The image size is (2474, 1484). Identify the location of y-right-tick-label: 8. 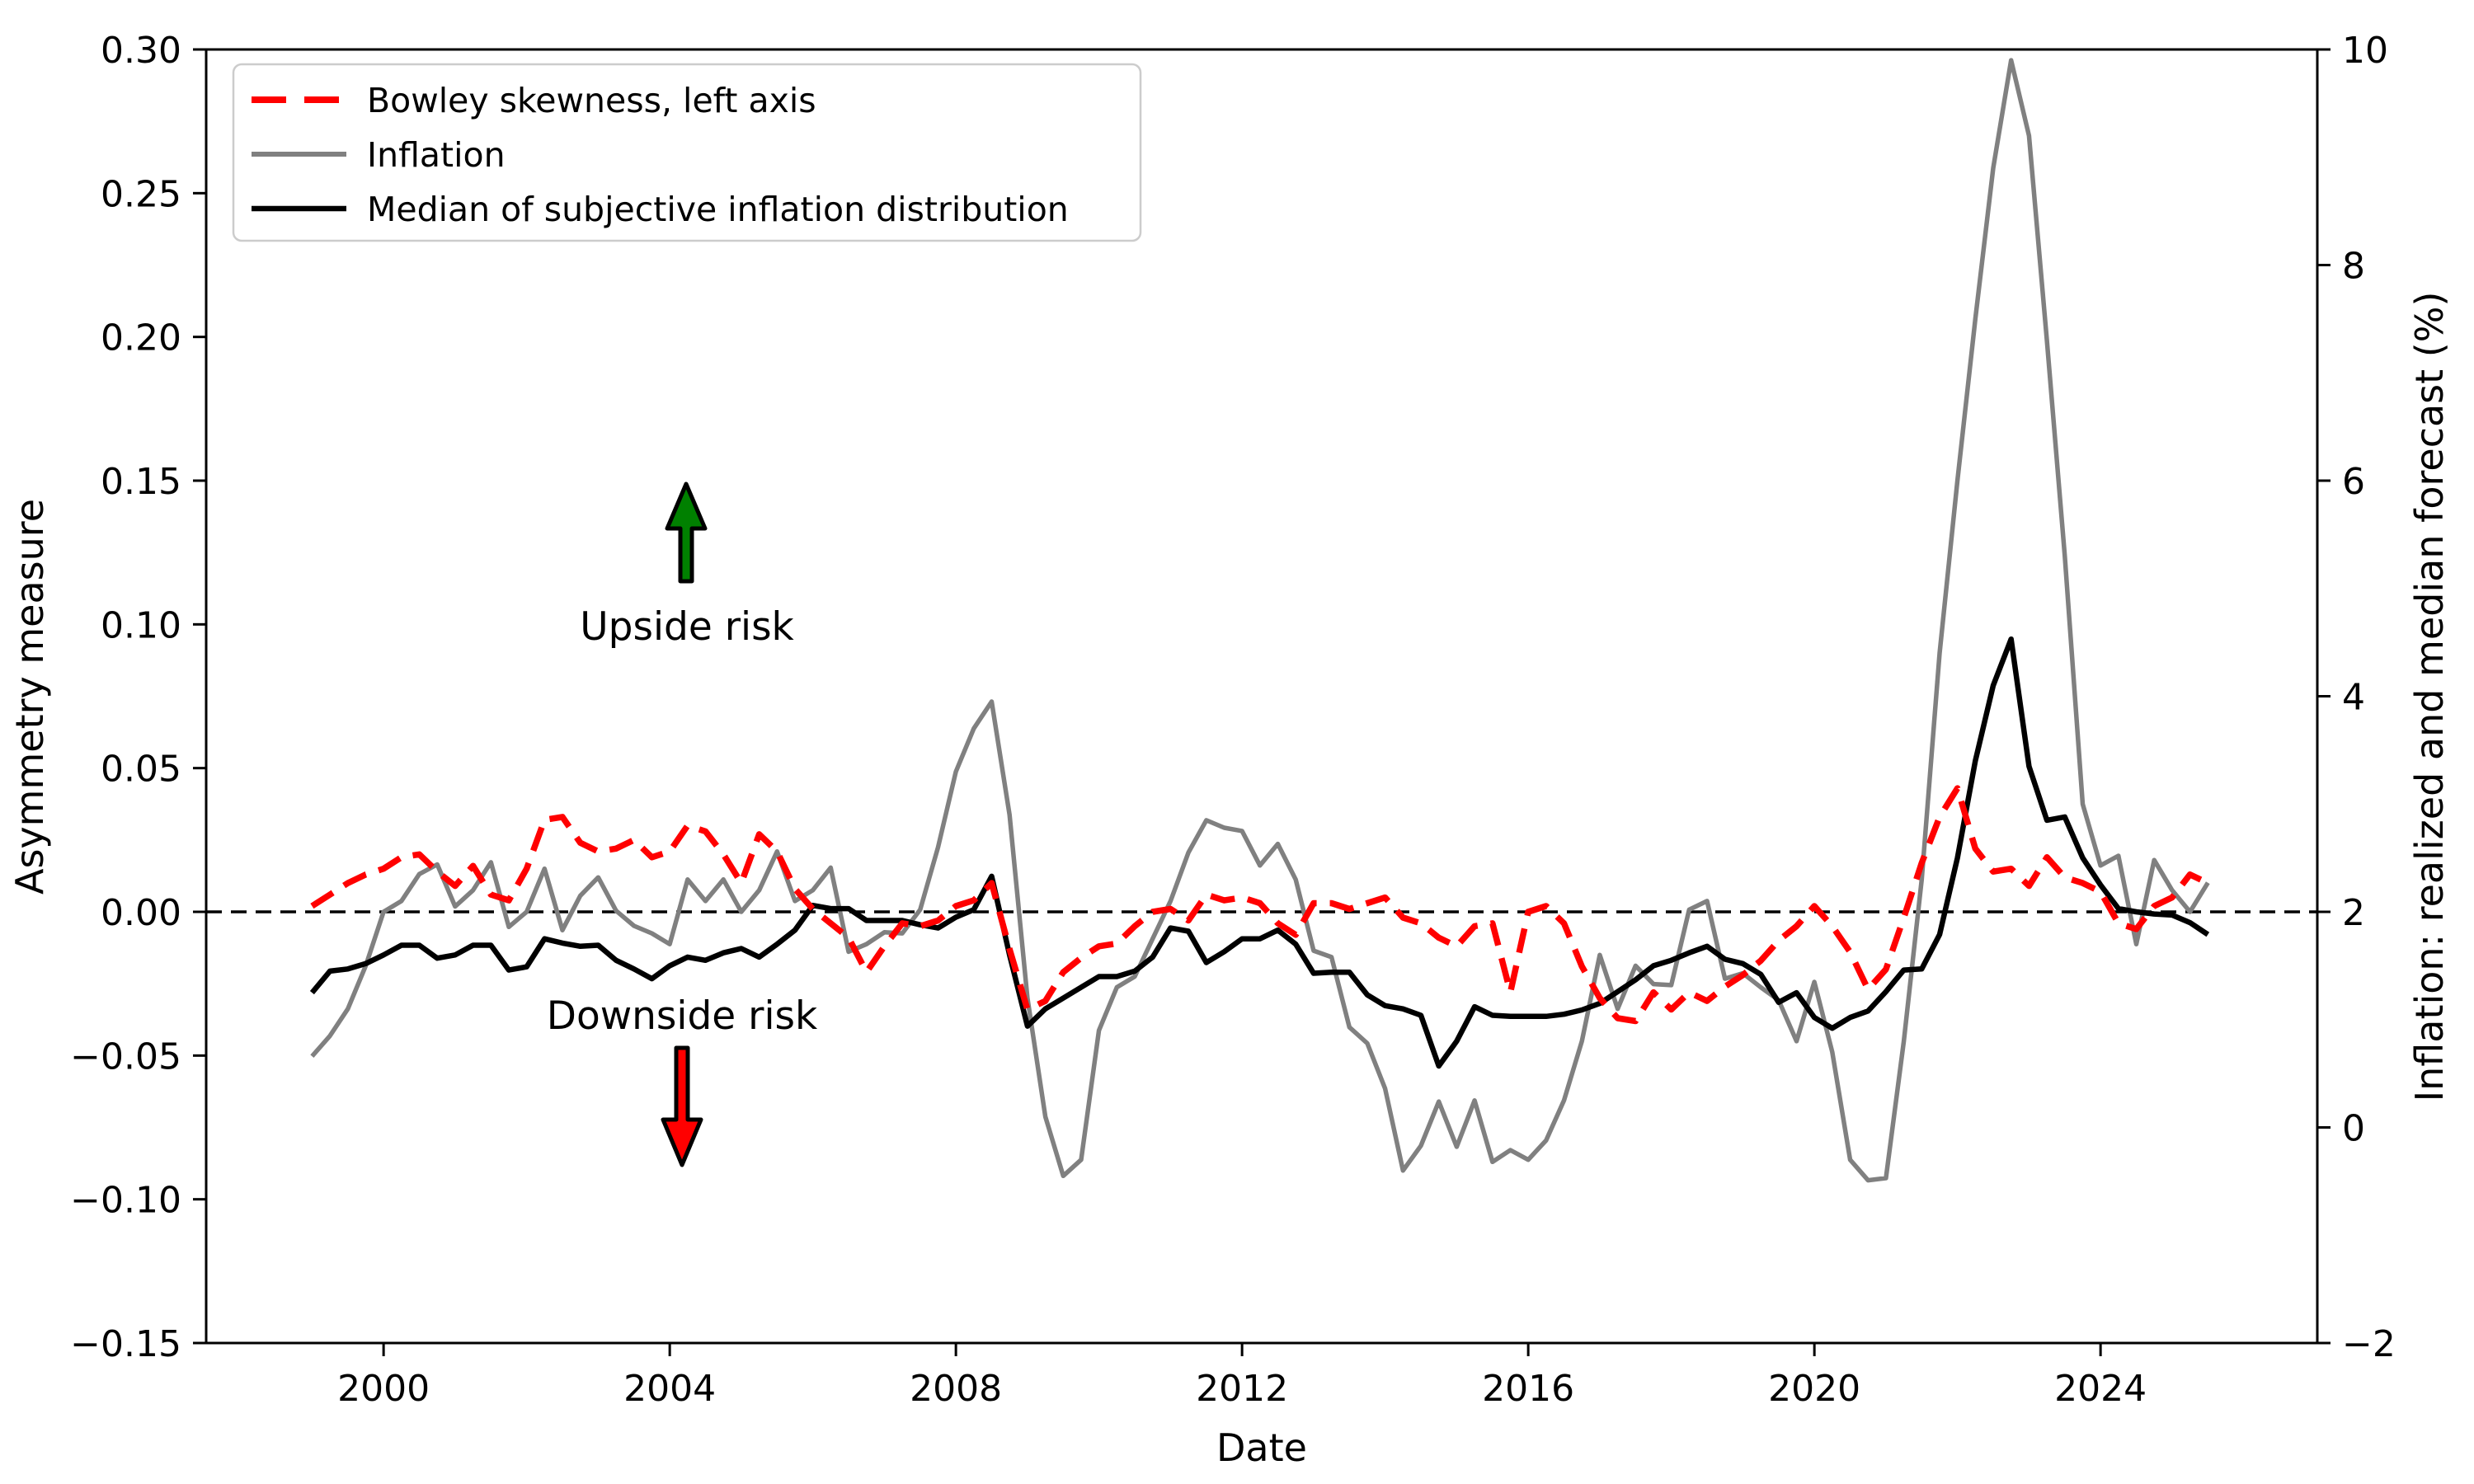
(2353, 267).